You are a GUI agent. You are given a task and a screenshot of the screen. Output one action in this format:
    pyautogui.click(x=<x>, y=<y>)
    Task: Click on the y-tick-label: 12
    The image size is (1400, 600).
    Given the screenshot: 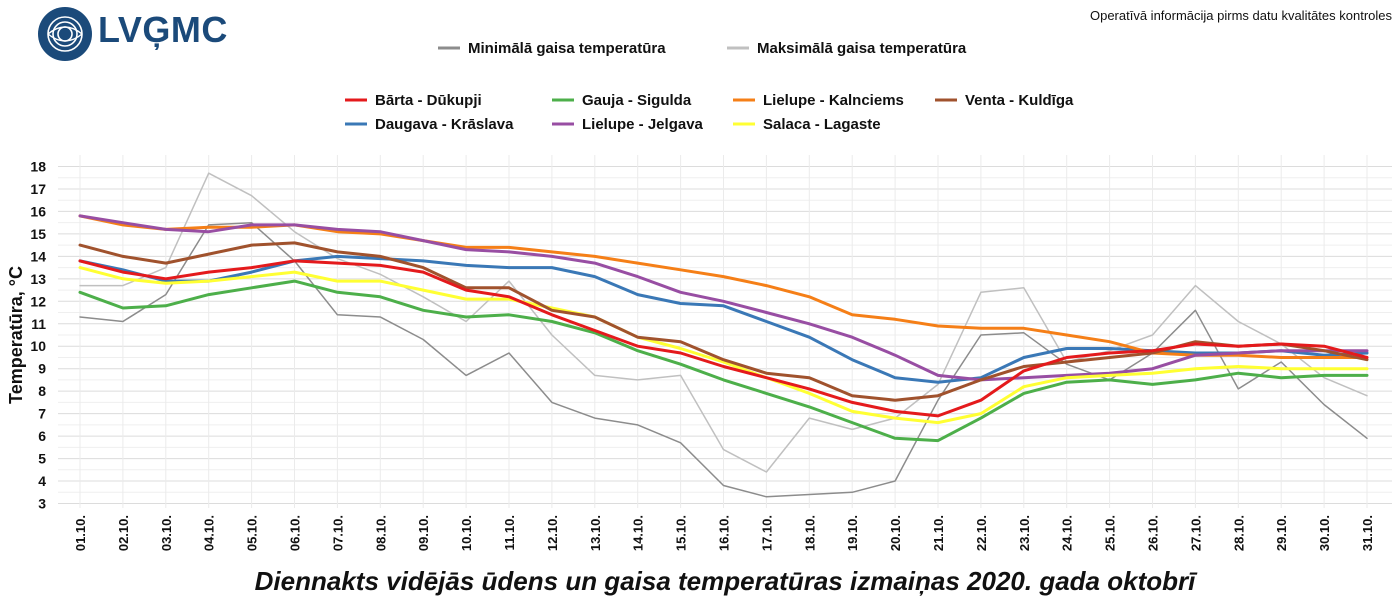 What is the action you would take?
    pyautogui.click(x=38, y=301)
    